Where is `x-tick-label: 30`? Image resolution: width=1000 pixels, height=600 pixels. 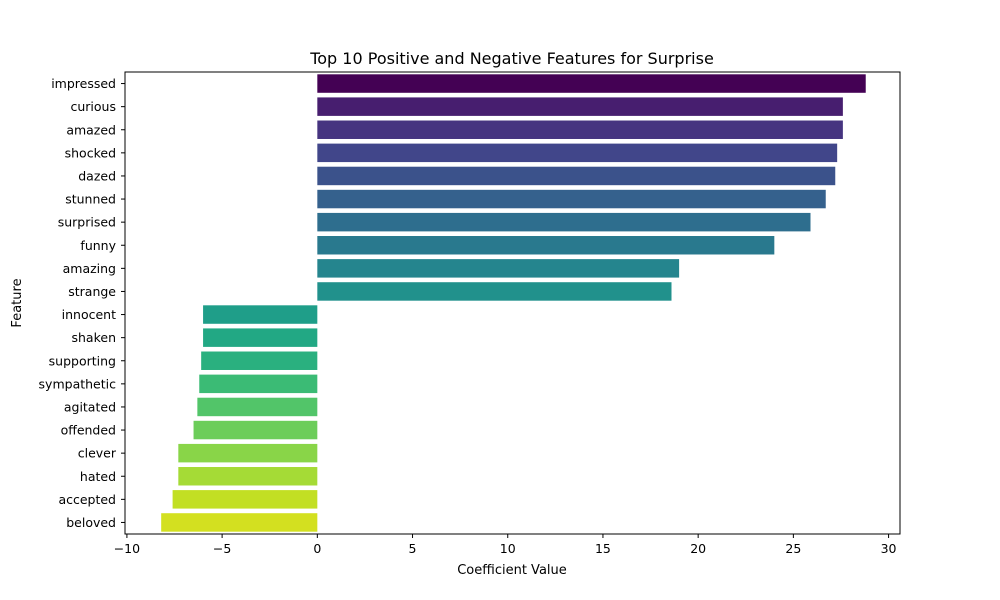 x-tick-label: 30 is located at coordinates (889, 548).